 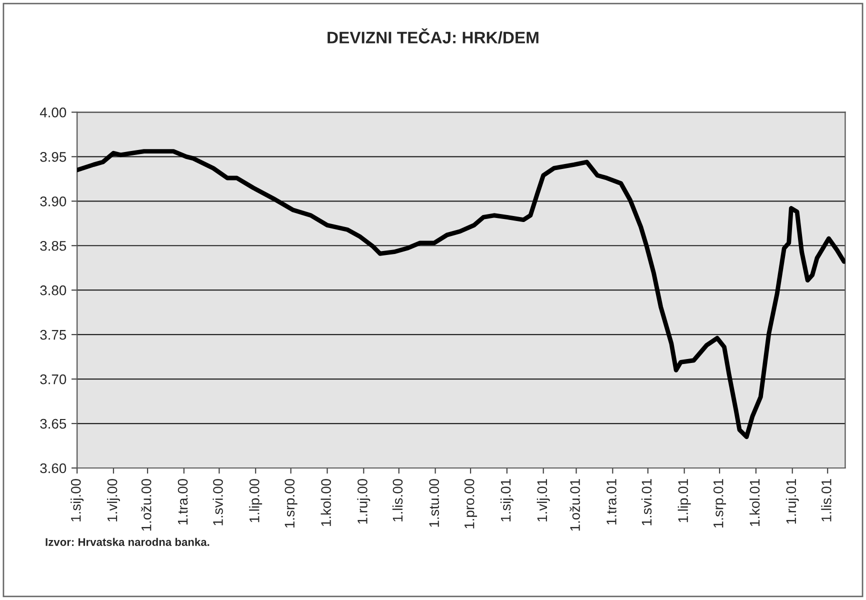 What do you see at coordinates (255, 500) in the screenshot?
I see `x-tick-label: 1.lip.00` at bounding box center [255, 500].